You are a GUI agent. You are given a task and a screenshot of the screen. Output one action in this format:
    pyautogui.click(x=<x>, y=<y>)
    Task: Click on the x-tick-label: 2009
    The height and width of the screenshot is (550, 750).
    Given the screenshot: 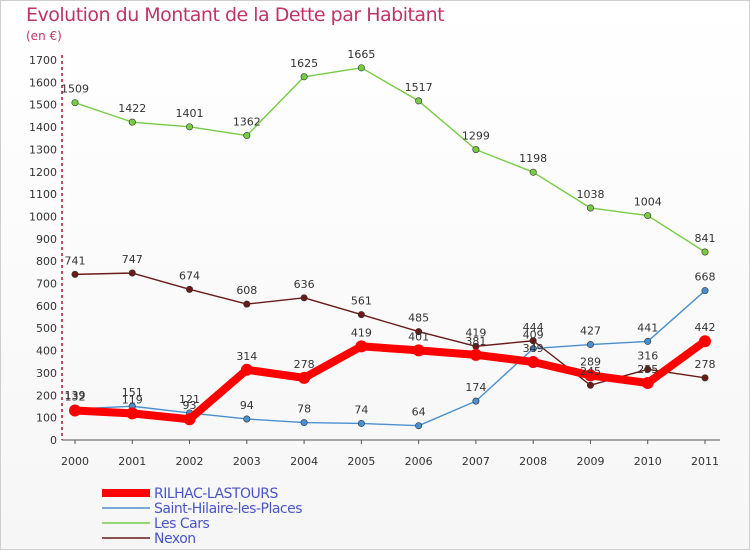 What is the action you would take?
    pyautogui.click(x=590, y=461)
    